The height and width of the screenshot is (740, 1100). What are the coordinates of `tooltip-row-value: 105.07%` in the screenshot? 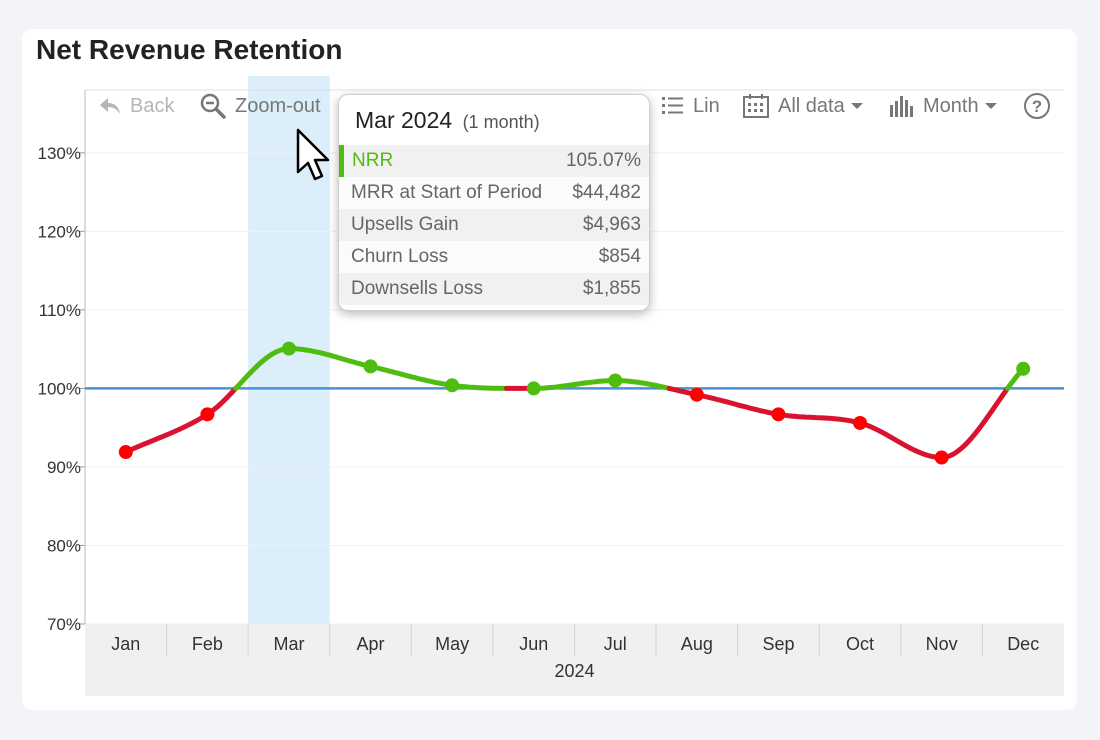 It's located at (603, 160).